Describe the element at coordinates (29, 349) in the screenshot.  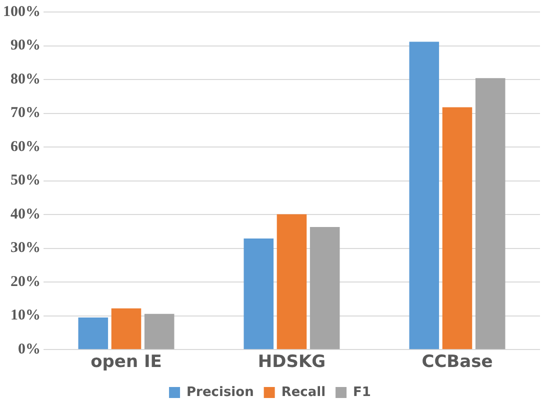
I see `y-tick-label: 0%` at that location.